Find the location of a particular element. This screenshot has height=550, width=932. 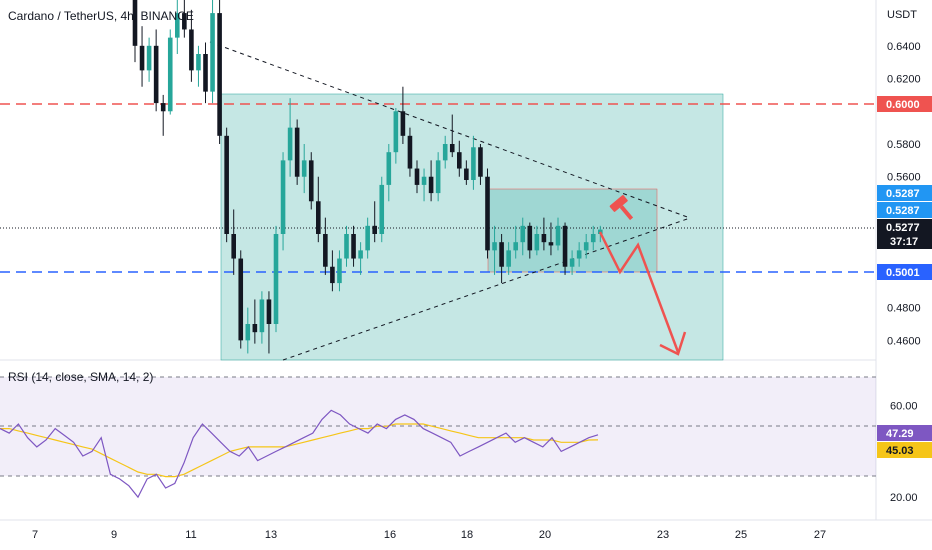

rsi-tick-label: 20.00 is located at coordinates (904, 498).